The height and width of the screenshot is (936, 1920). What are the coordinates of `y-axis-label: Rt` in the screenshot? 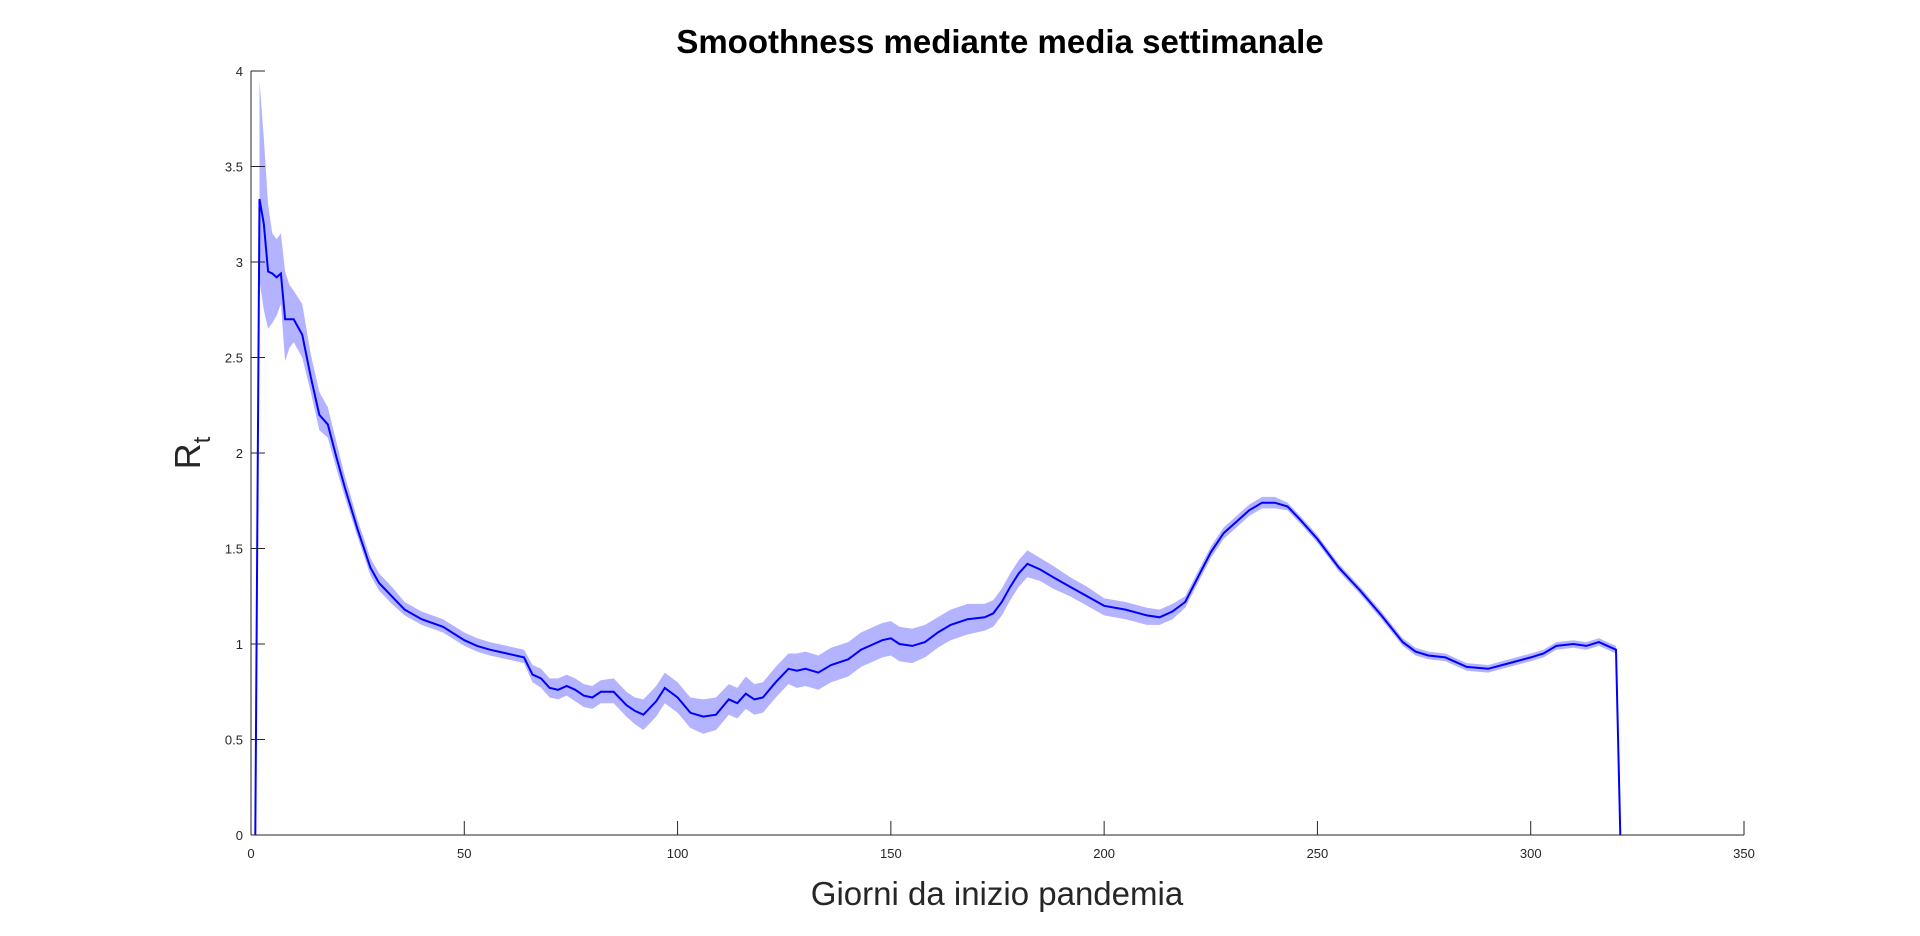 It's located at (191, 452).